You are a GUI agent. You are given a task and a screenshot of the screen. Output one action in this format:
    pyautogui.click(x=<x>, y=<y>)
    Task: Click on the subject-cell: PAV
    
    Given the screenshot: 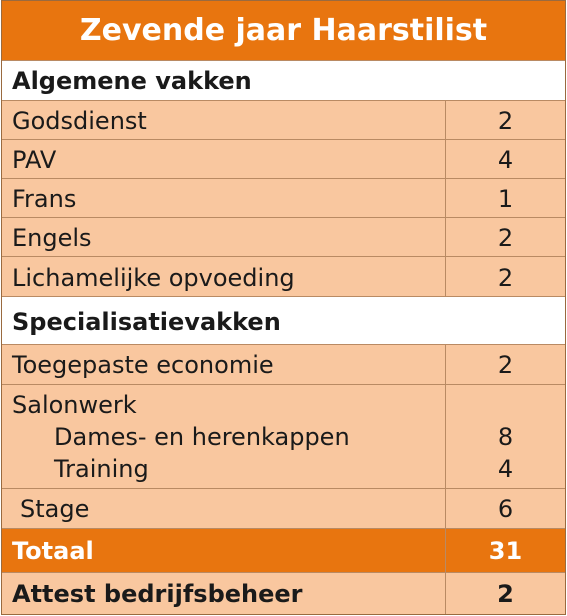 What is the action you would take?
    pyautogui.click(x=224, y=159)
    